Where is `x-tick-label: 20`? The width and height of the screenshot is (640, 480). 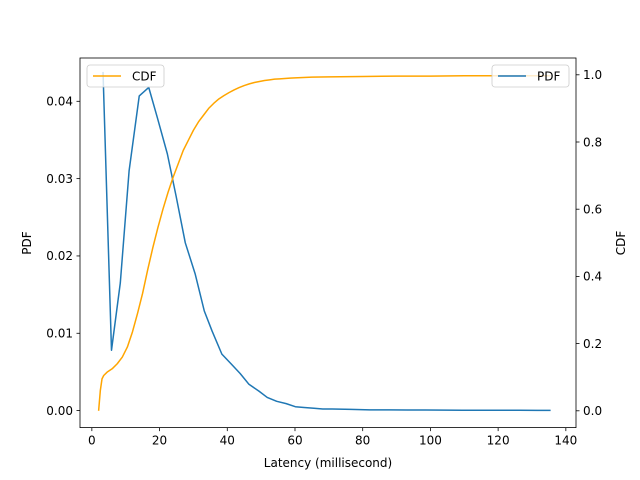 x-tick-label: 20 is located at coordinates (159, 441).